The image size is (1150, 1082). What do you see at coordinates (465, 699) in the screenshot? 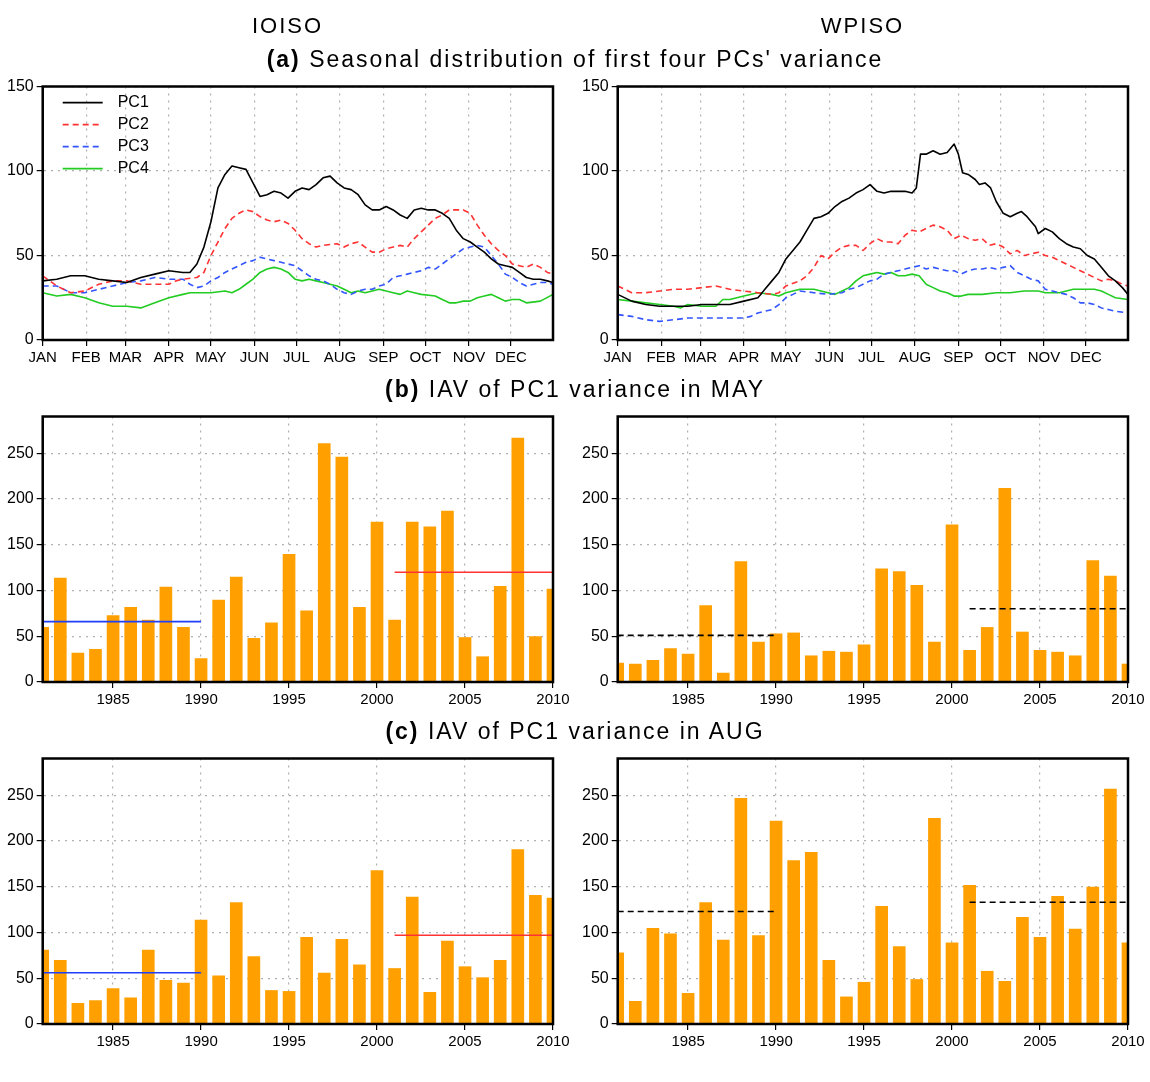
I see `x-tick-label: 2005` at bounding box center [465, 699].